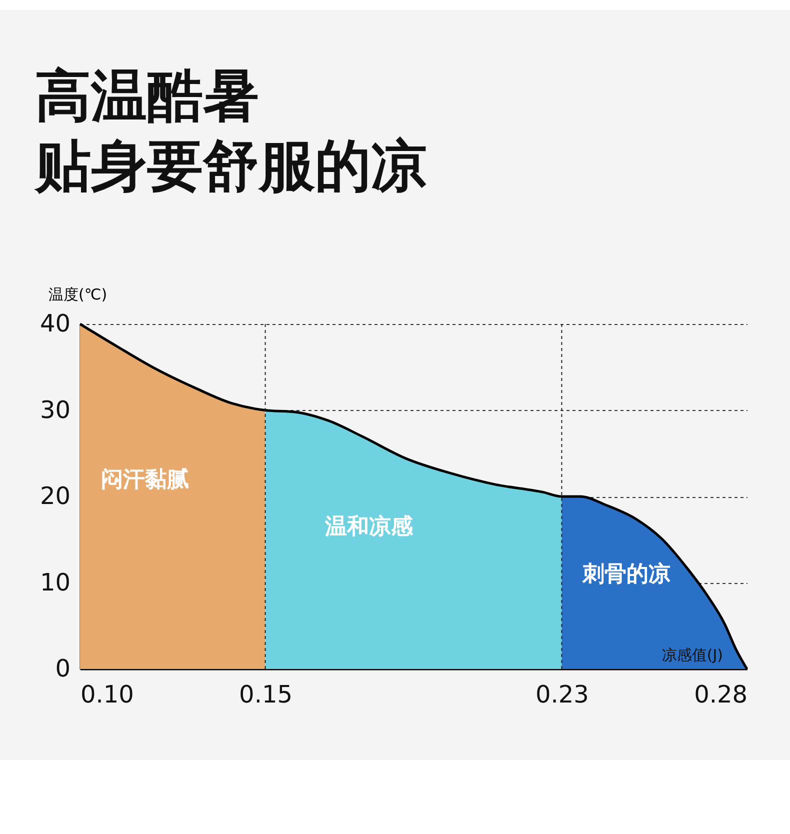  I want to click on series-label: 刺骨的凉, so click(626, 574).